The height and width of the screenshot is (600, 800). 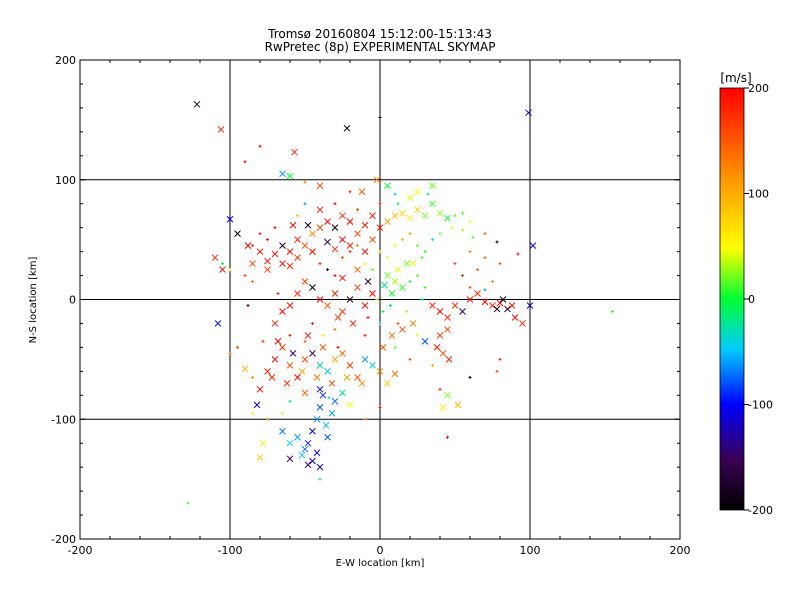 What do you see at coordinates (65, 180) in the screenshot?
I see `y-tick-label: 100` at bounding box center [65, 180].